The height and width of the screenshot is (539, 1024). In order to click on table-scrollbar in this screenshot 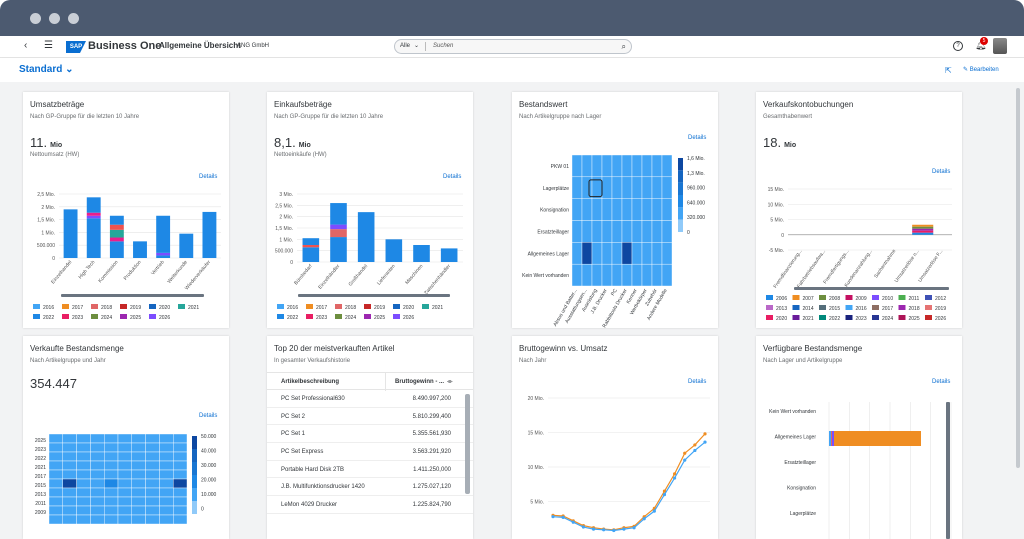, I will do `click(467, 444)`.